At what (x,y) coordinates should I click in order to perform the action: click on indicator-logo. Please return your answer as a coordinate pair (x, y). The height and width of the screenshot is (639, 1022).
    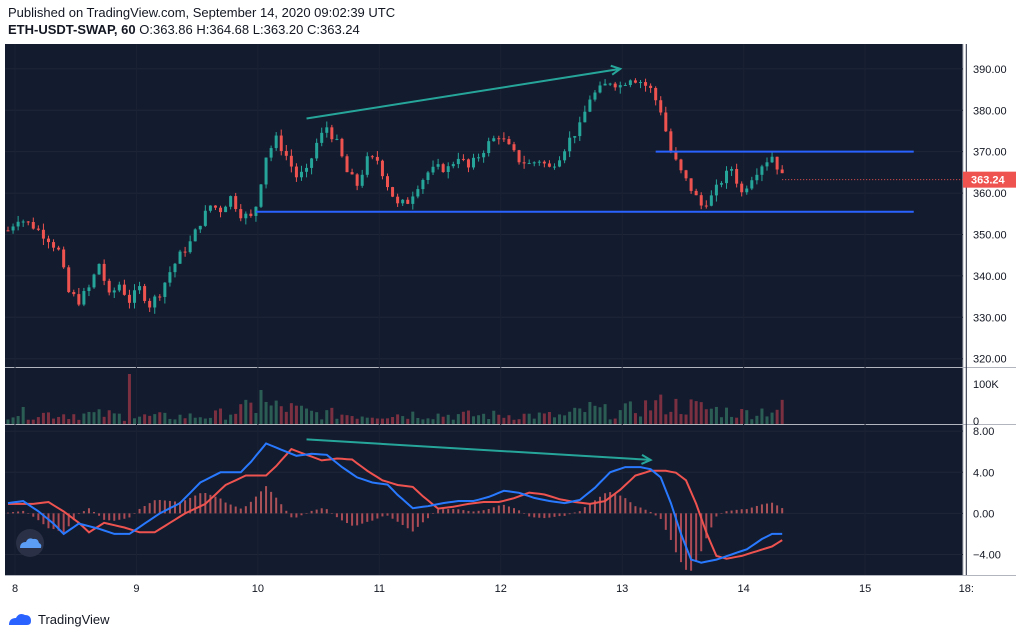
    Looking at the image, I should click on (30, 543).